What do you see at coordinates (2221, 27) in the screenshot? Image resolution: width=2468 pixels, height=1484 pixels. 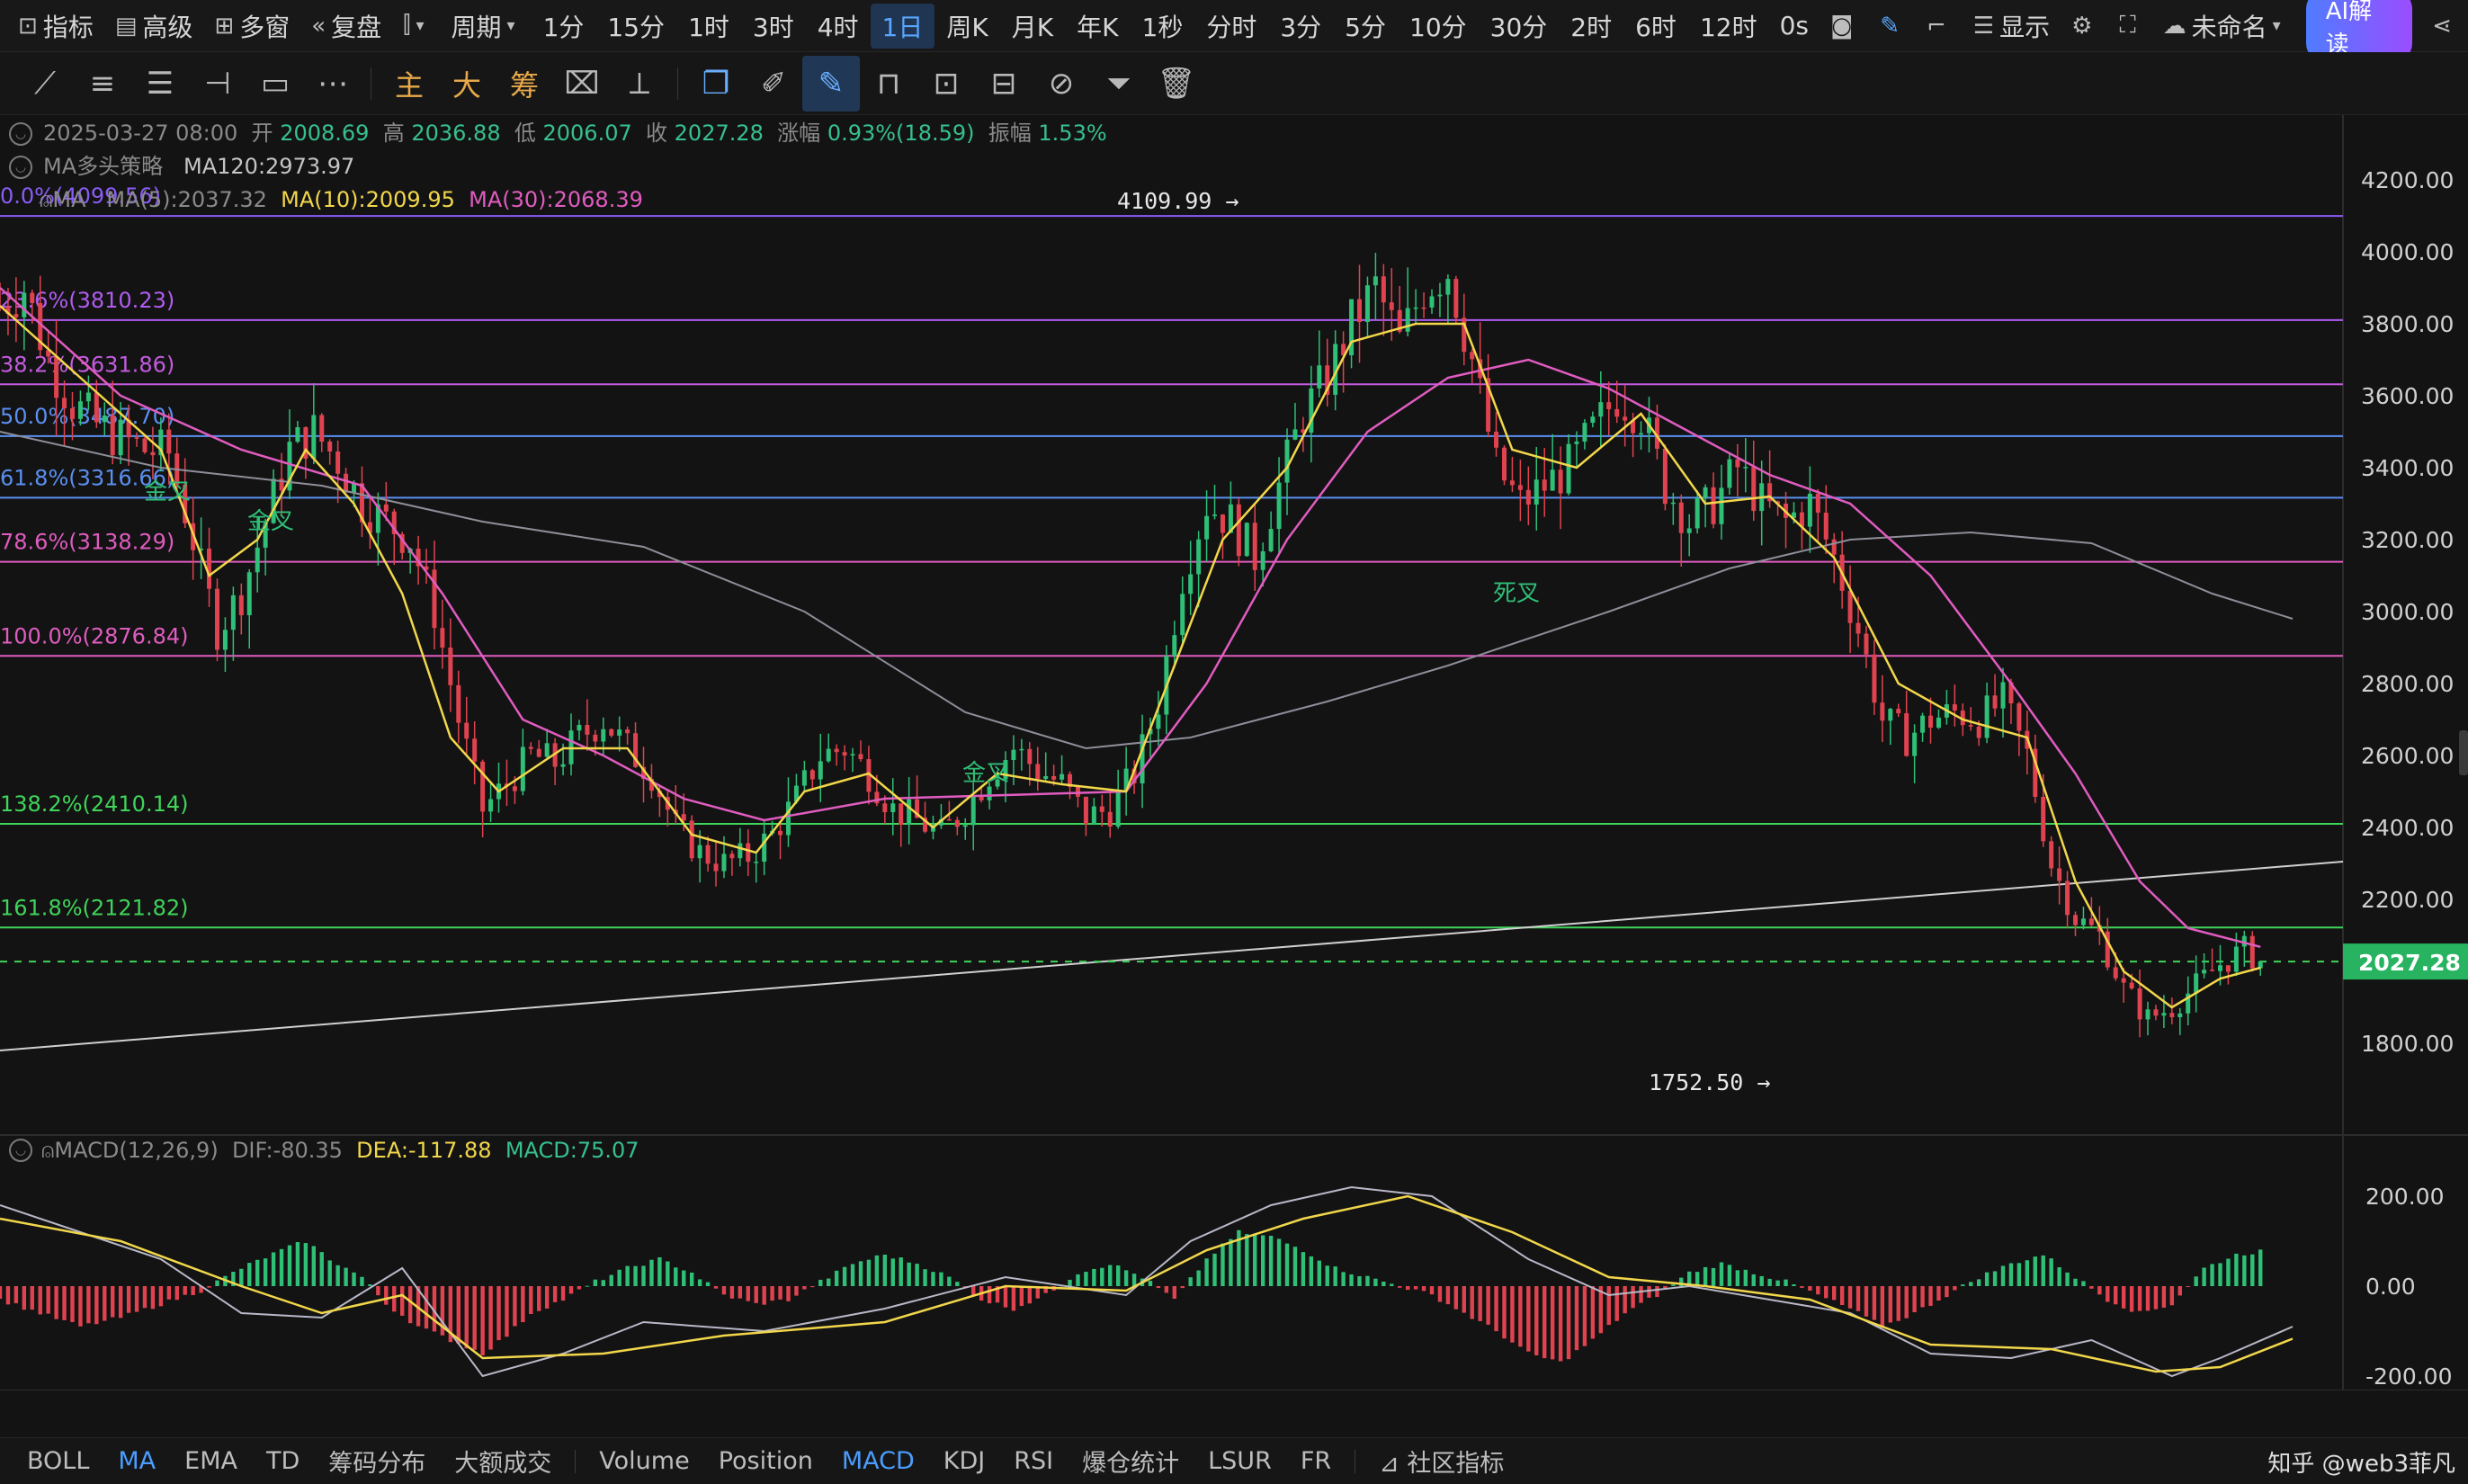 I see `cloud-layout-button: ☁ 未命名 ▾` at bounding box center [2221, 27].